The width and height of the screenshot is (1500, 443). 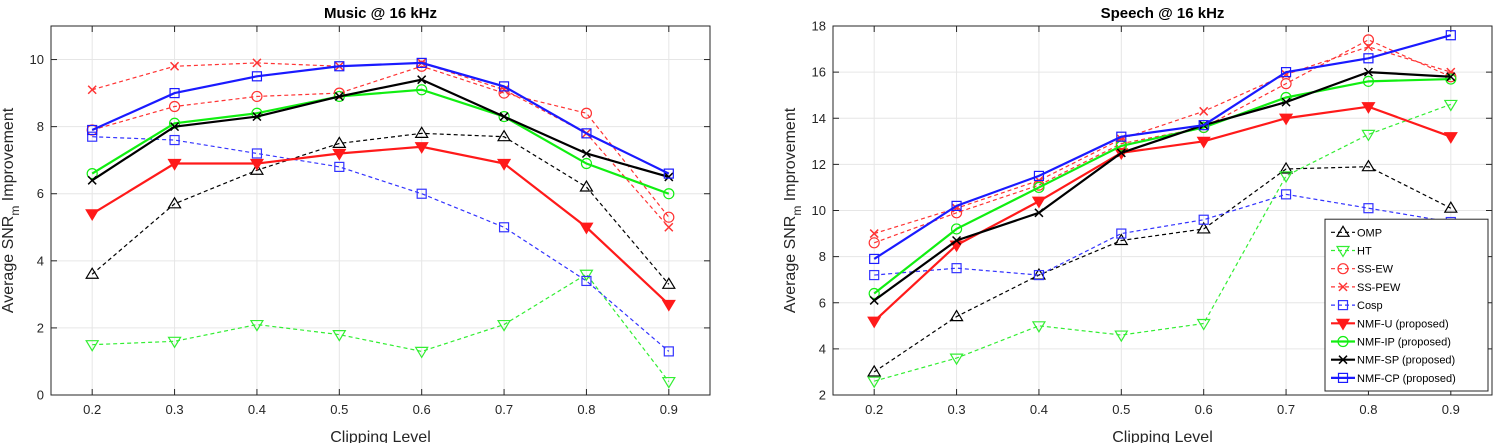 What do you see at coordinates (1357, 306) in the screenshot?
I see `legend-entry: Cosp` at bounding box center [1357, 306].